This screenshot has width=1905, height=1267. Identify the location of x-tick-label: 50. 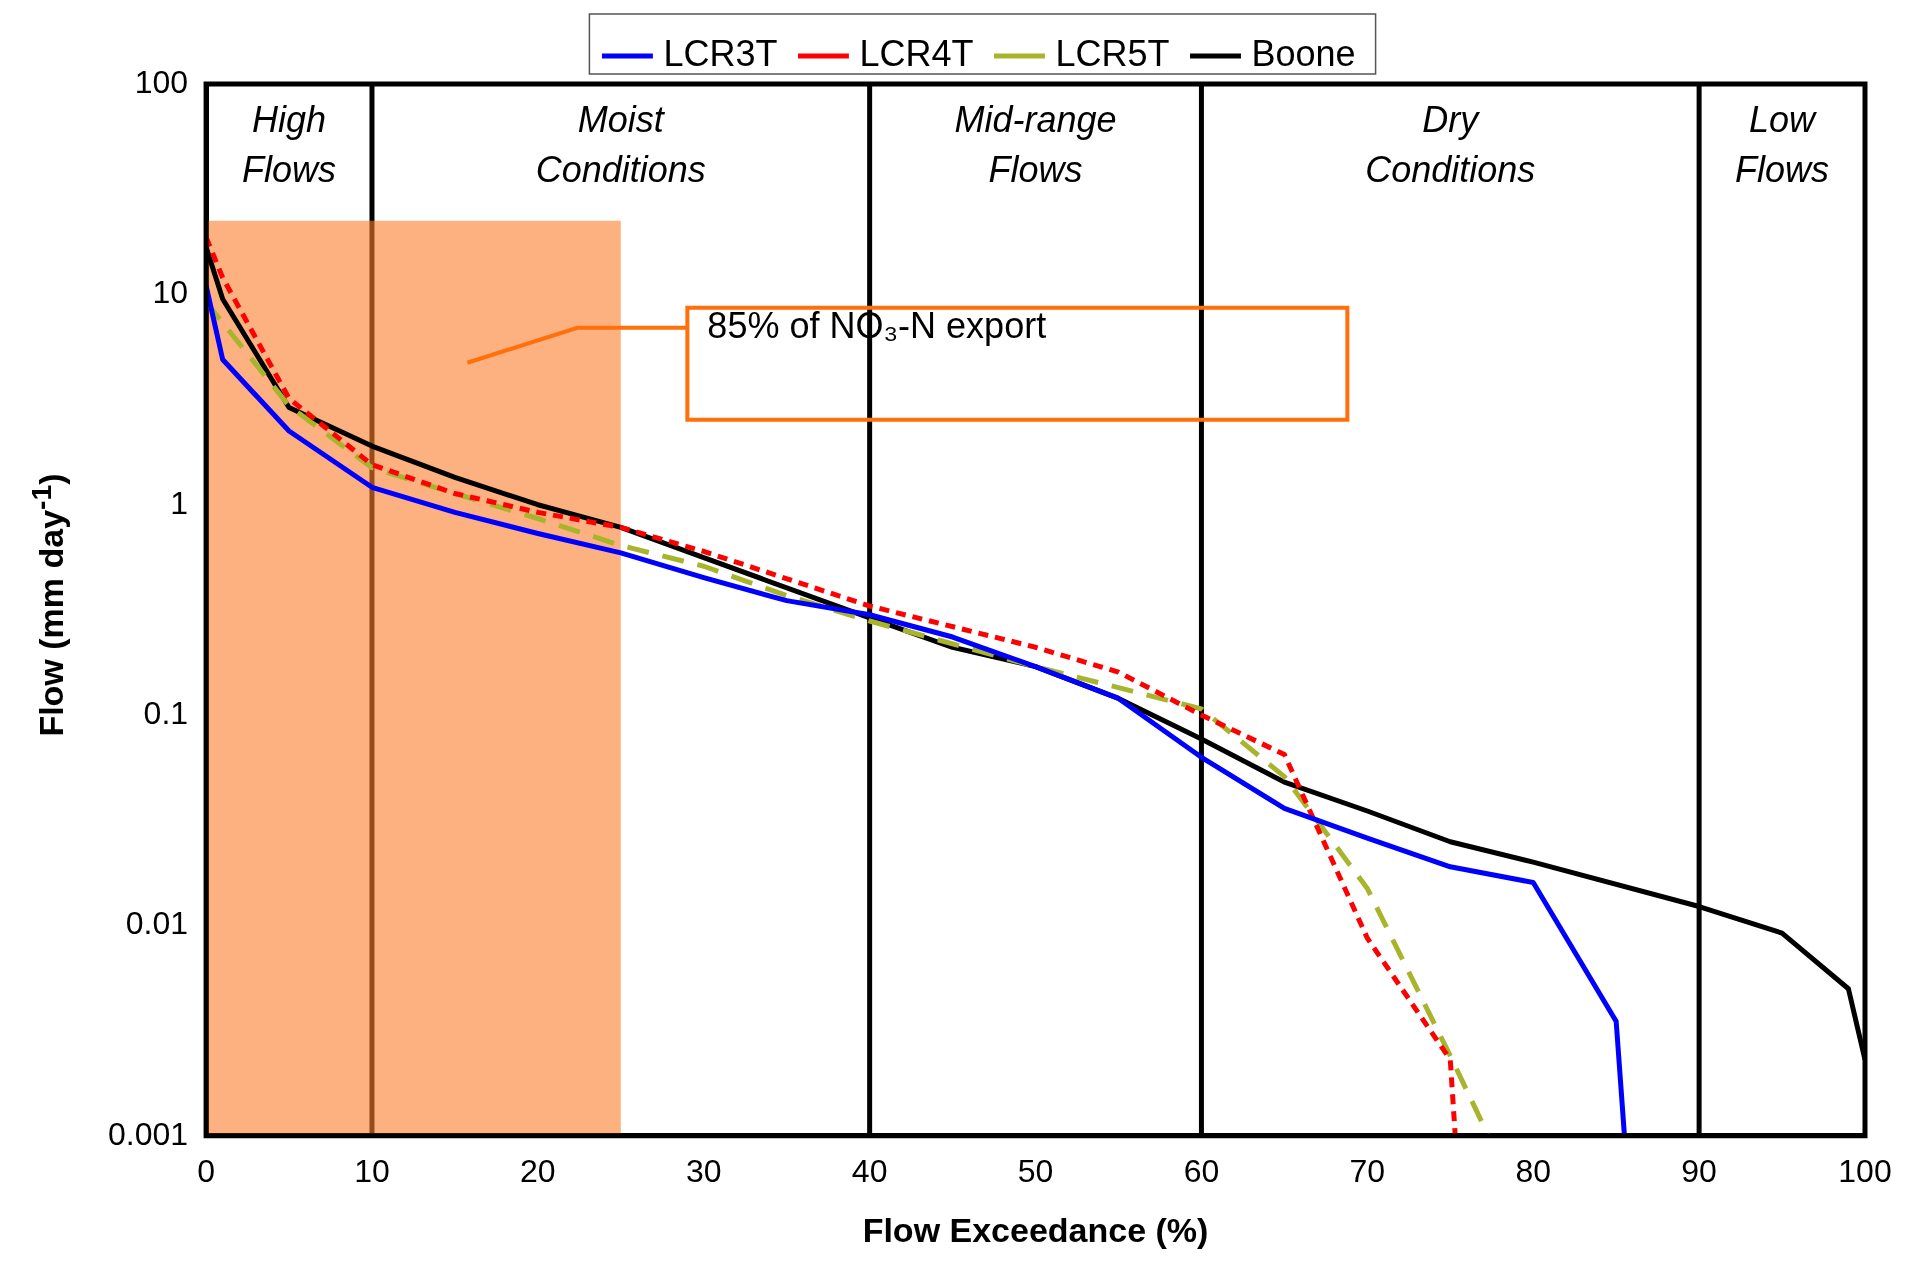
(1035, 1170).